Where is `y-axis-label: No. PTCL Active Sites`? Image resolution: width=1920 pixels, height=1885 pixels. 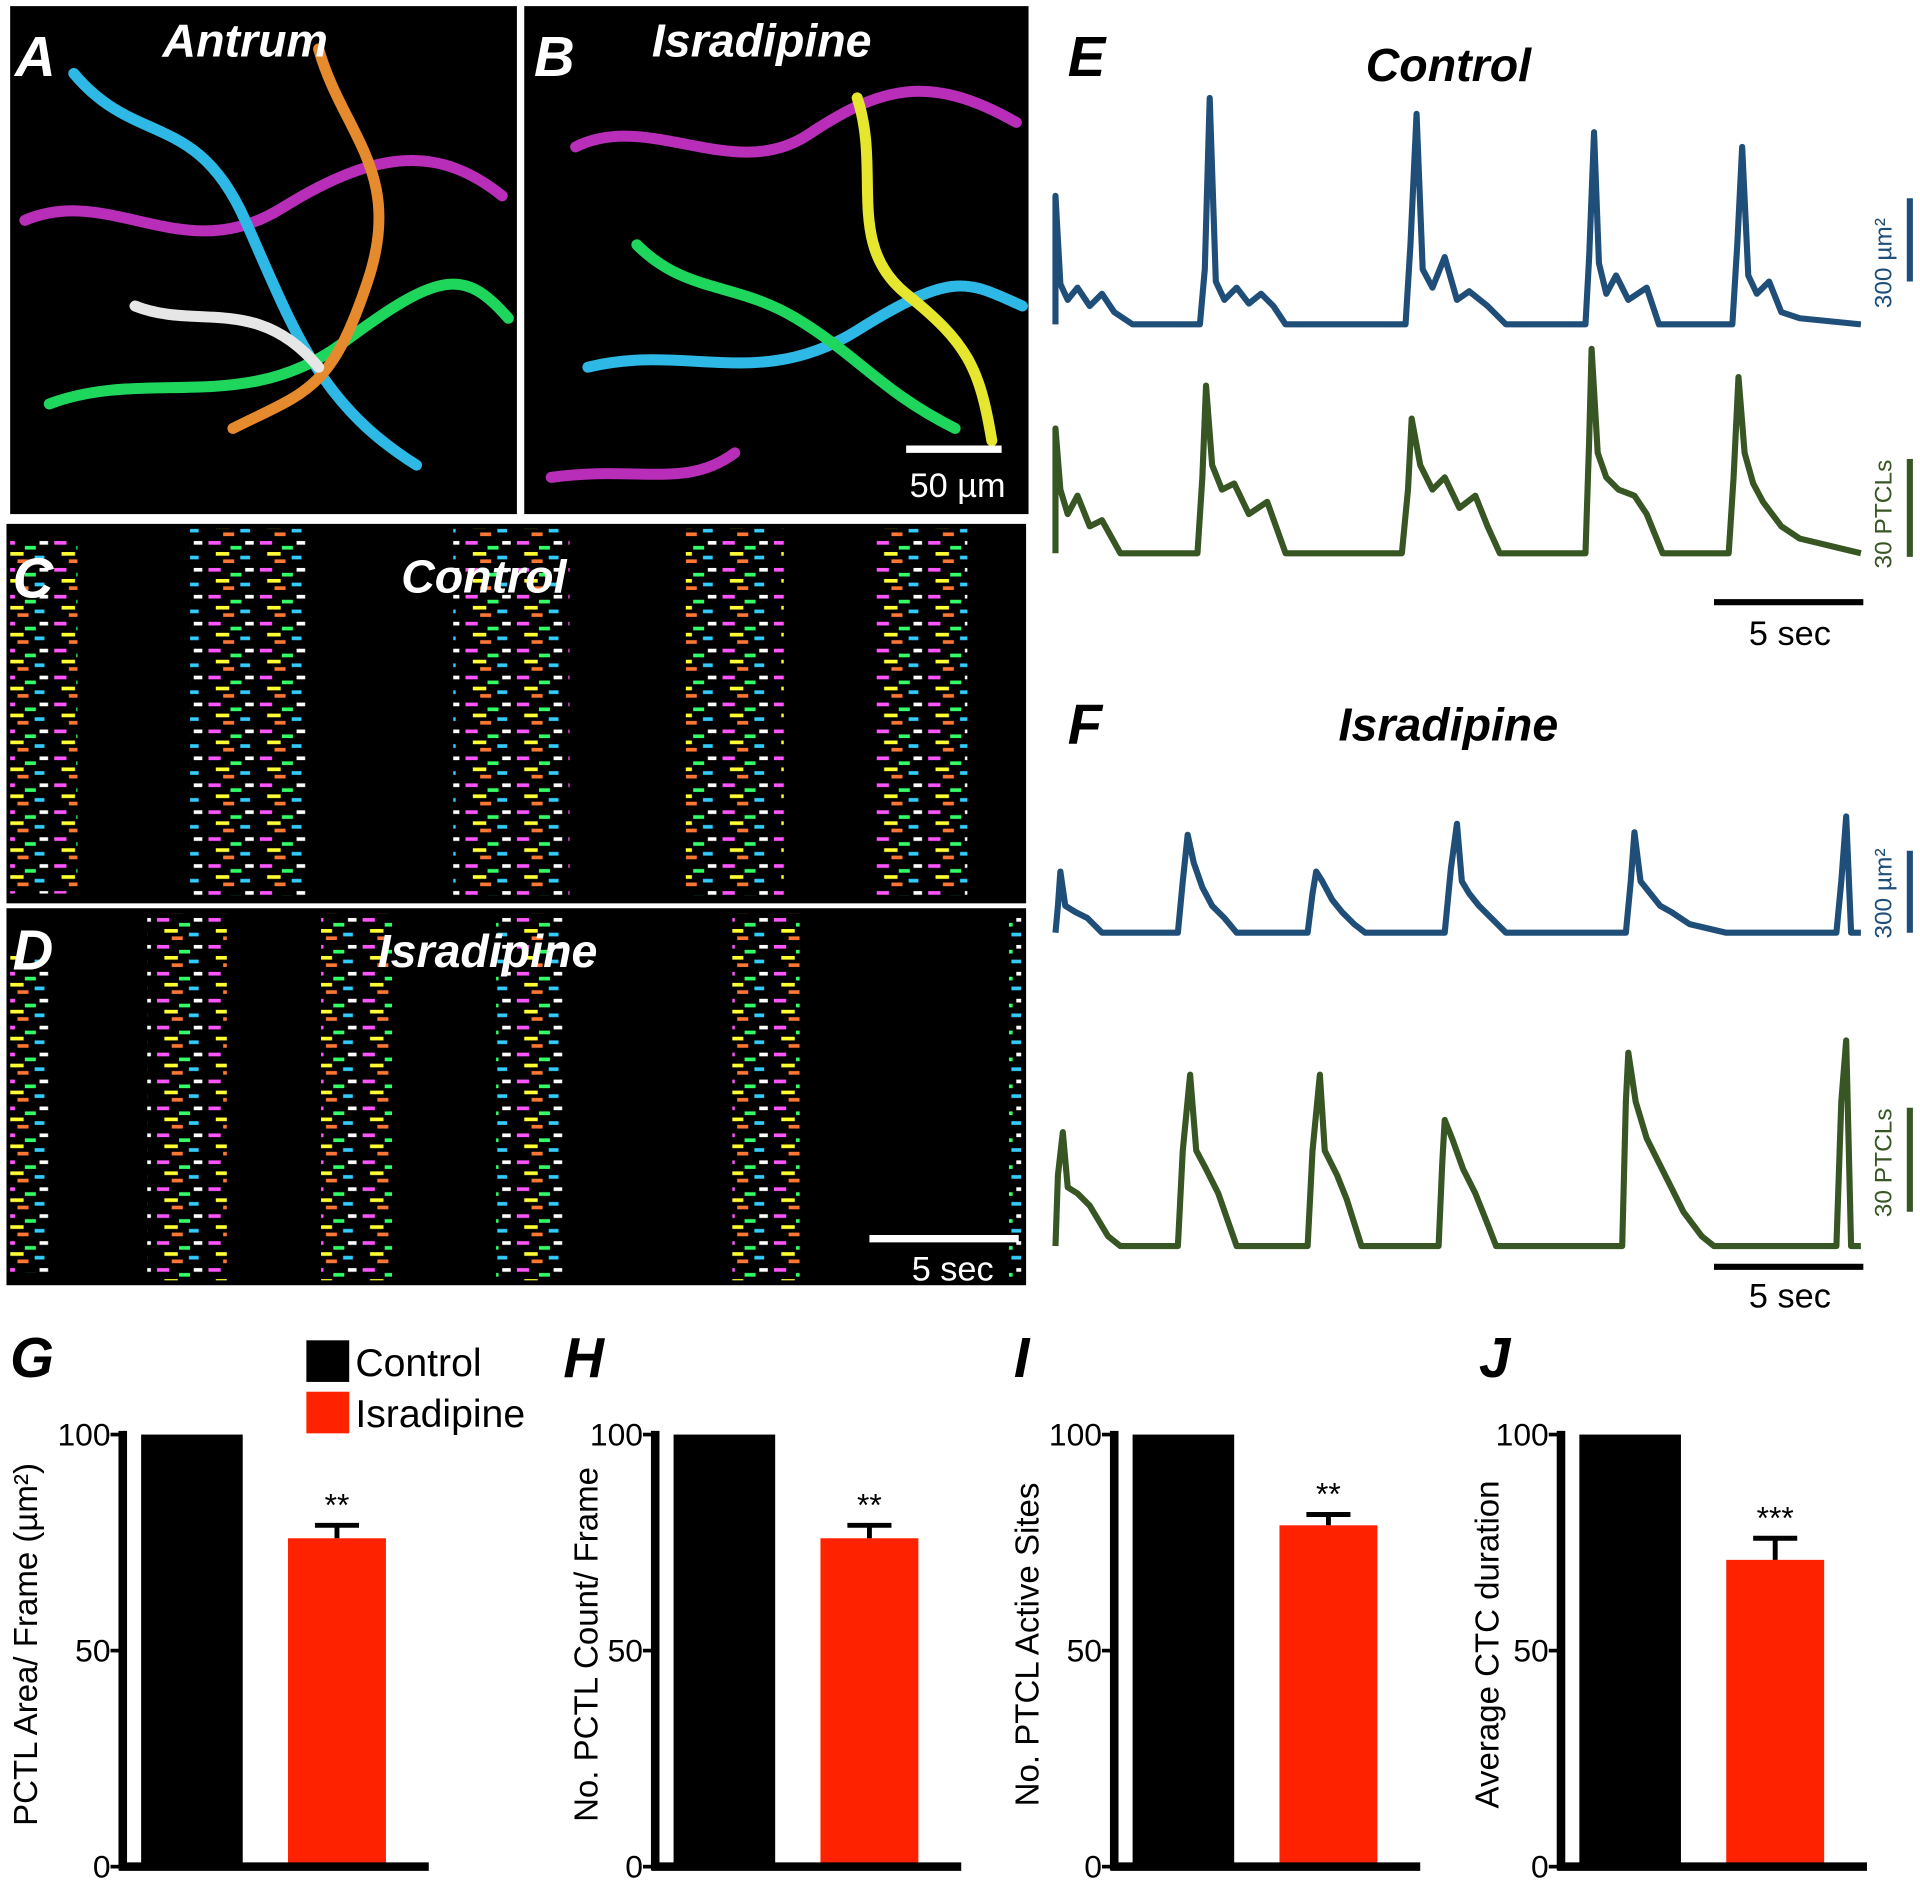
y-axis-label: No. PTCL Active Sites is located at coordinates (1027, 1645).